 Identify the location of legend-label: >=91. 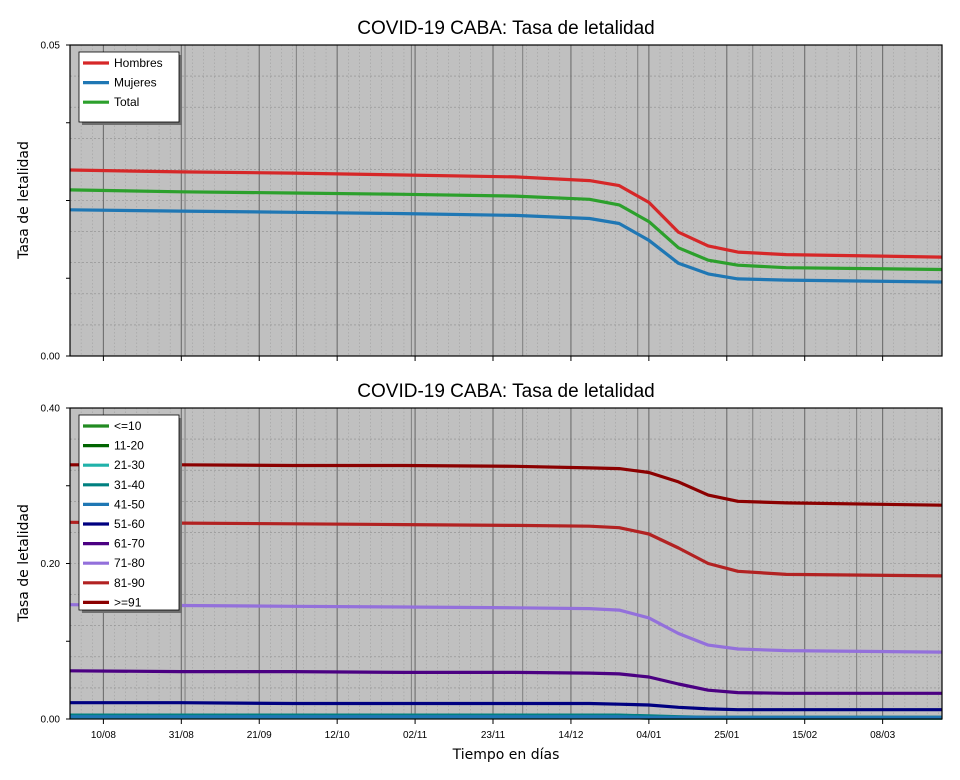
(128, 602).